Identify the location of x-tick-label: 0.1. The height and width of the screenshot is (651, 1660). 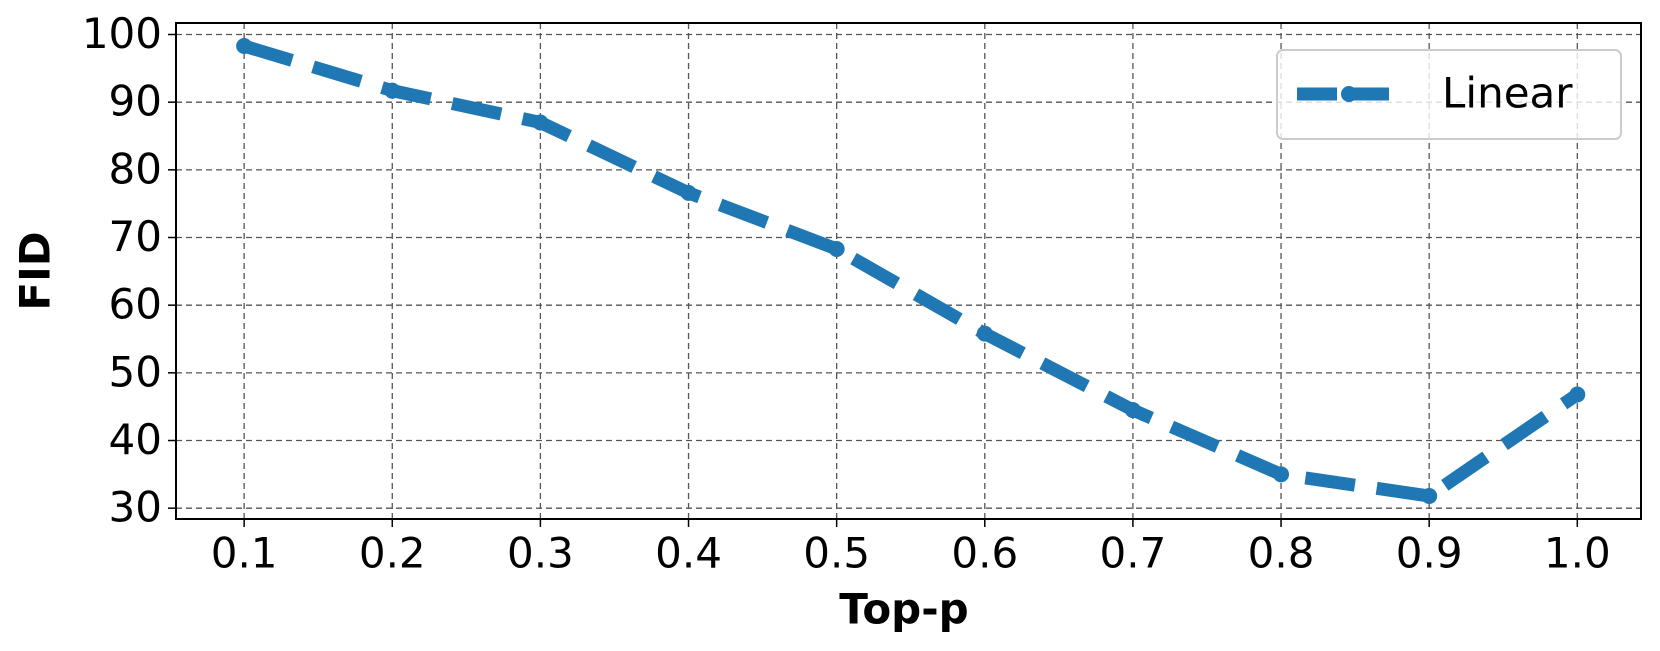
(244, 553).